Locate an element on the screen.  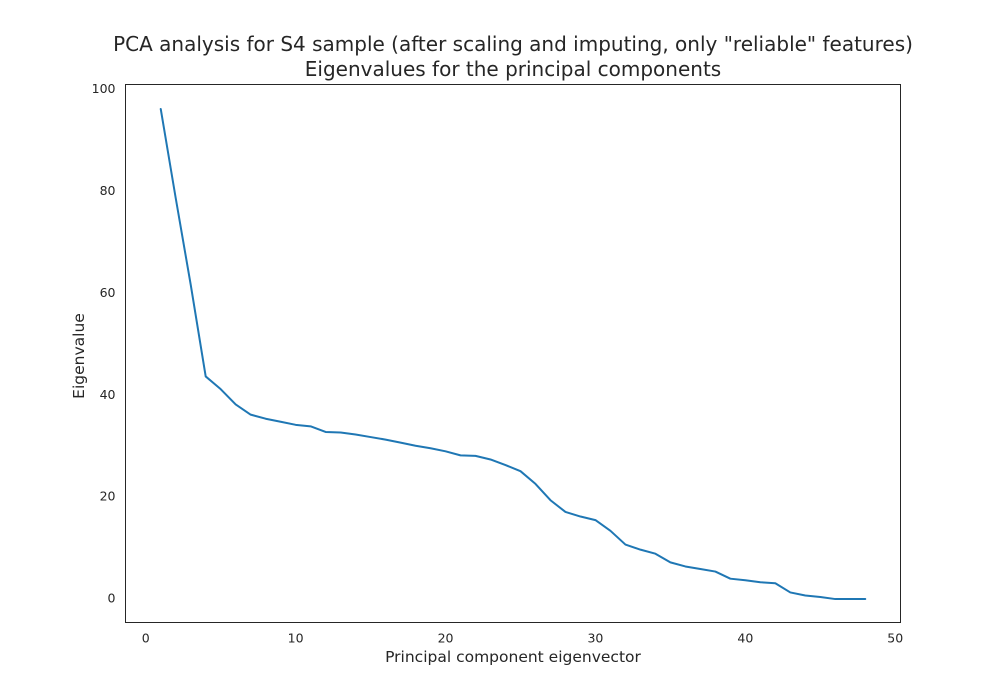
y-axis-ticks: 0 20 40 60 80 100 is located at coordinates (104, 343).